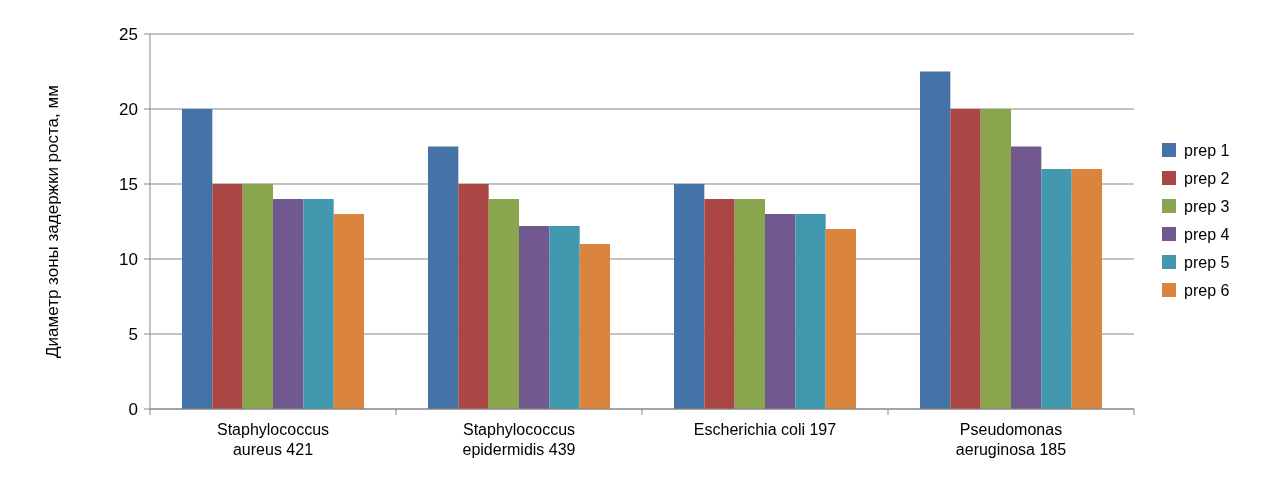 The width and height of the screenshot is (1282, 477). I want to click on y-tick-label: 25, so click(128, 34).